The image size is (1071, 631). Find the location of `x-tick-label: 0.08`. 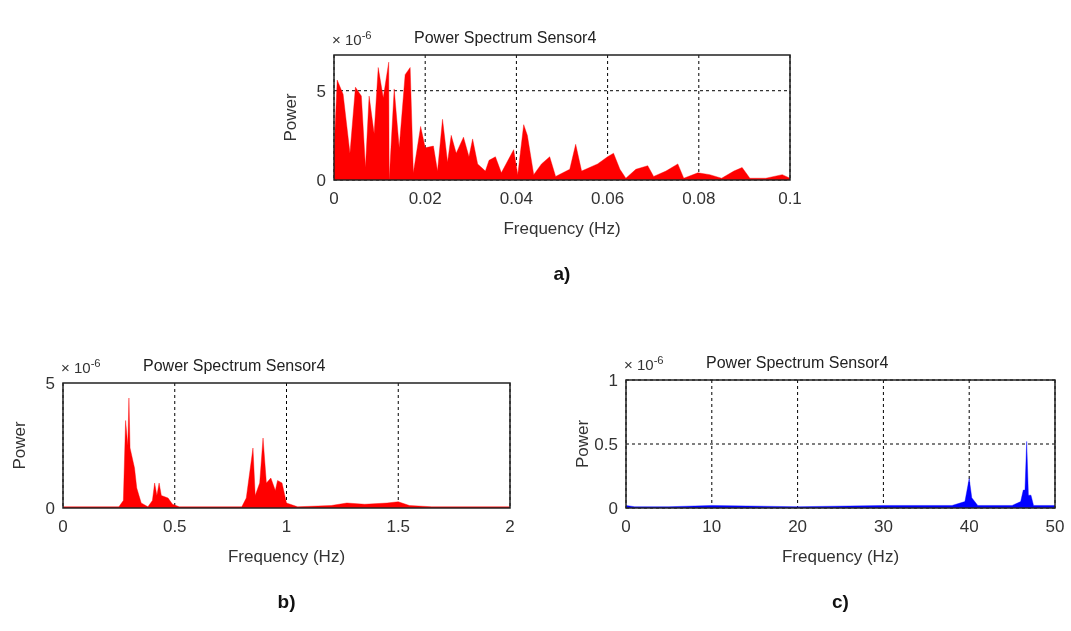

x-tick-label: 0.08 is located at coordinates (699, 198).